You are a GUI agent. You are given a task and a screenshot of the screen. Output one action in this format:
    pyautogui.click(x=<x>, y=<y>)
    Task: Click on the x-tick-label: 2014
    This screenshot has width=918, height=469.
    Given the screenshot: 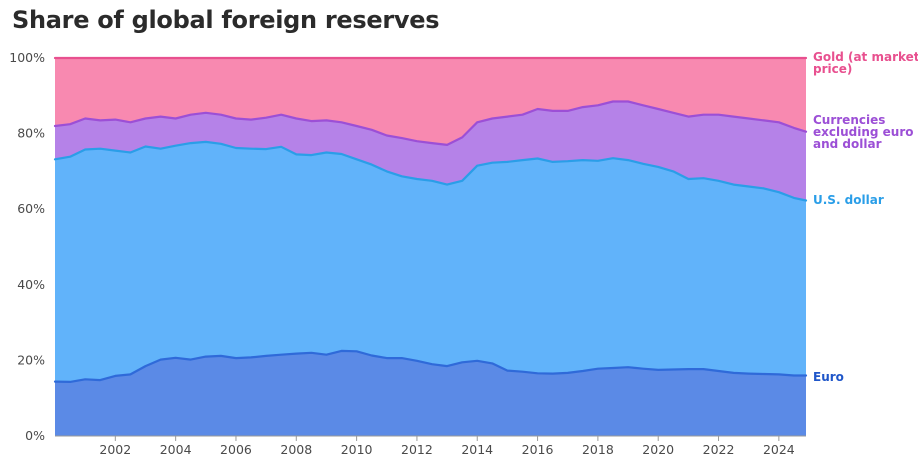 What is the action you would take?
    pyautogui.click(x=477, y=449)
    